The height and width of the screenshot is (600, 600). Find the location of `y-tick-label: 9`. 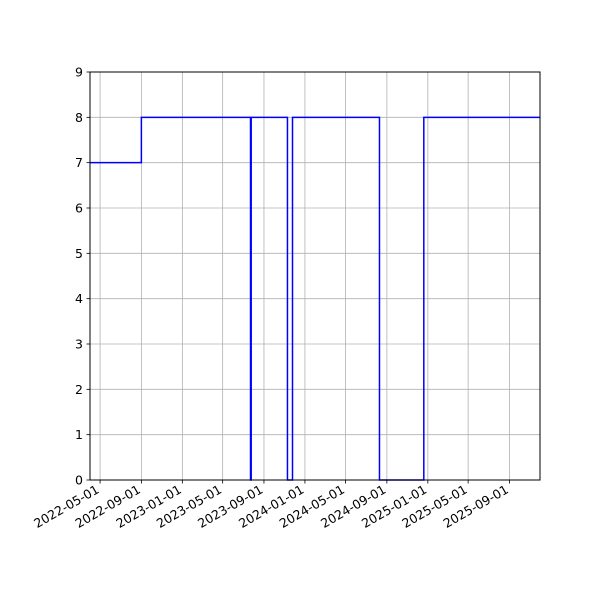

y-tick-label: 9 is located at coordinates (79, 72).